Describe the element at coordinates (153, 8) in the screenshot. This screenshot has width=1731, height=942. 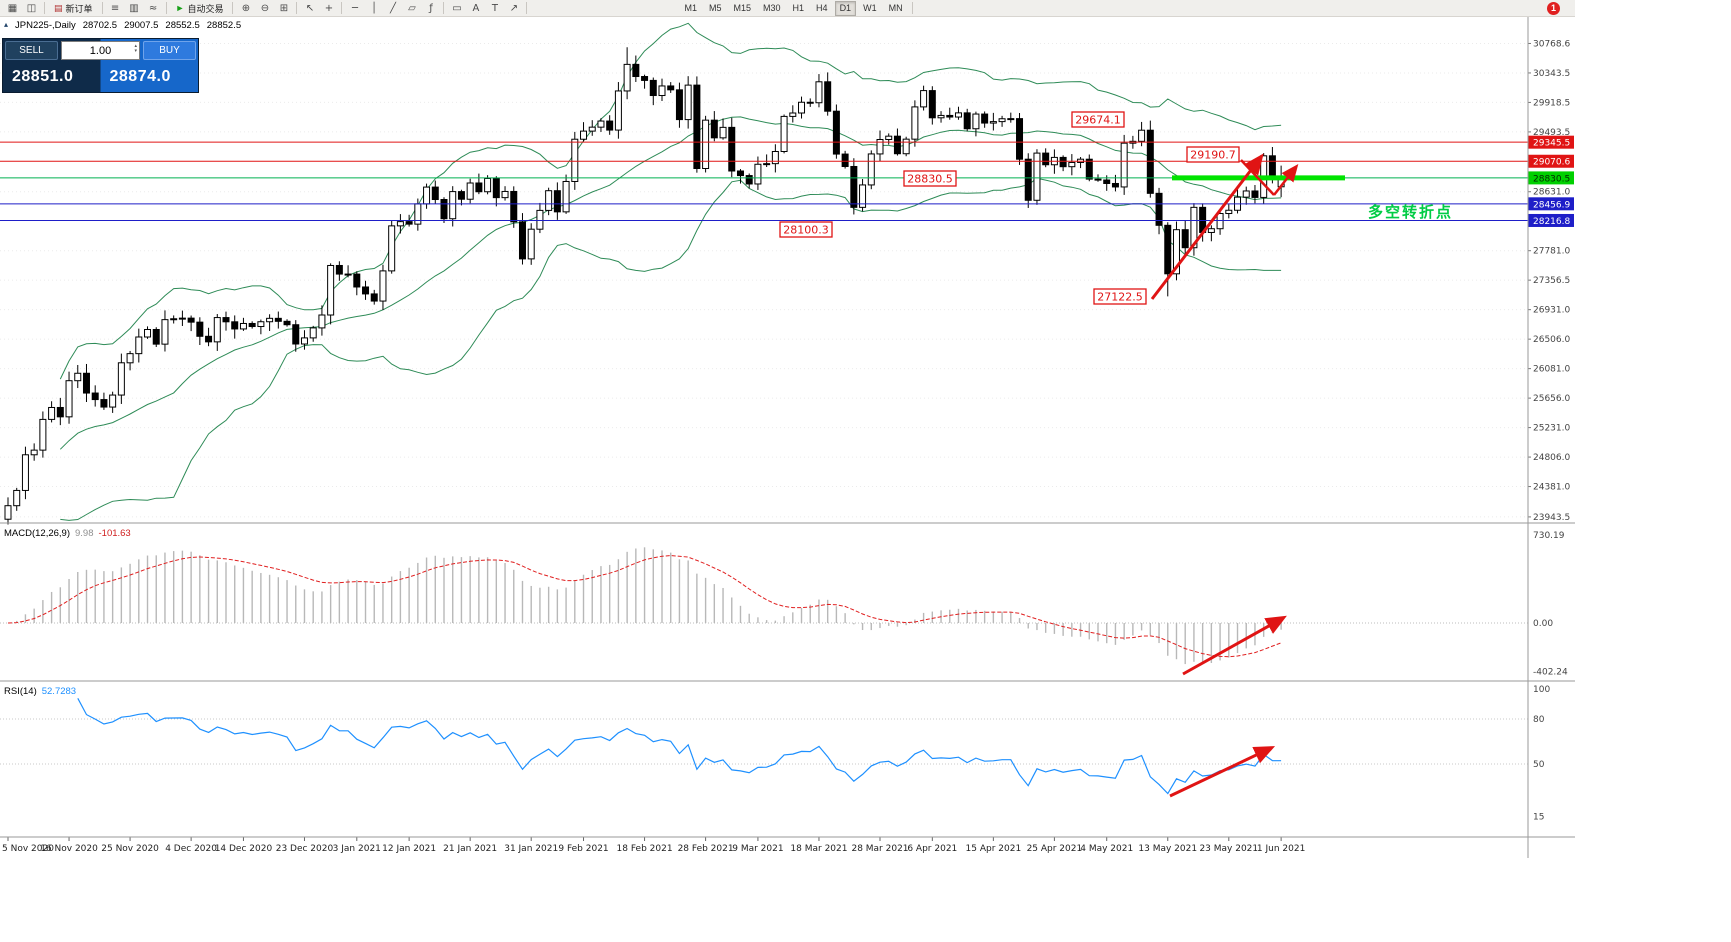
I see `line-chart-icon: ≈` at that location.